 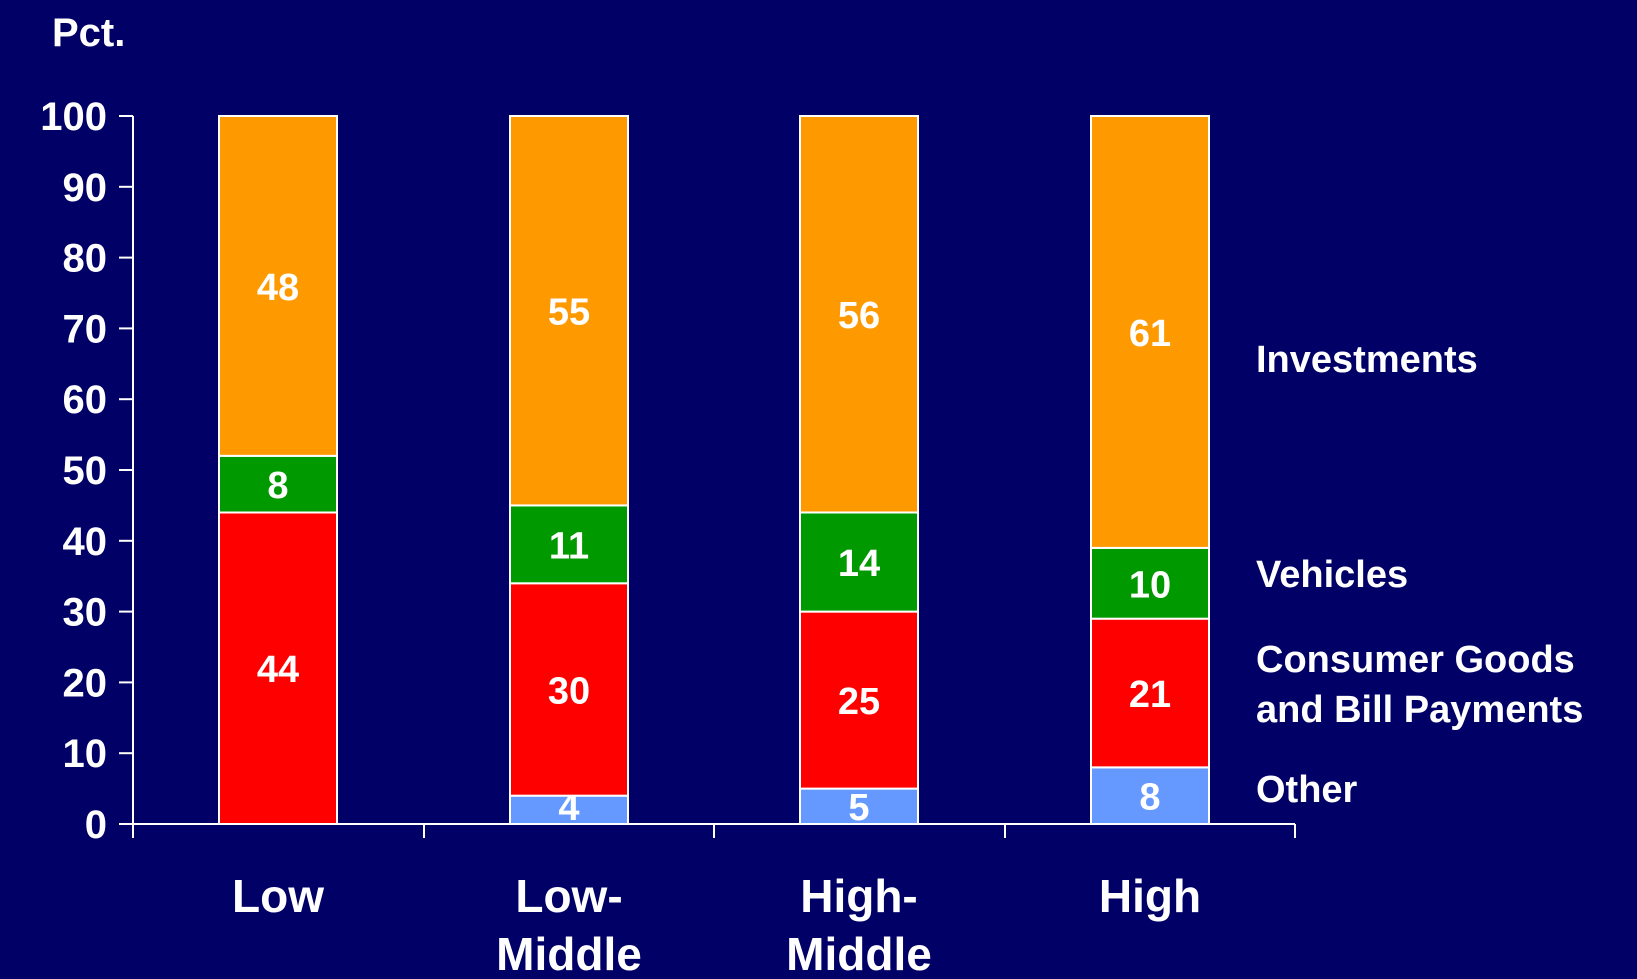 I want to click on y-tick-label: 70, so click(x=85, y=329).